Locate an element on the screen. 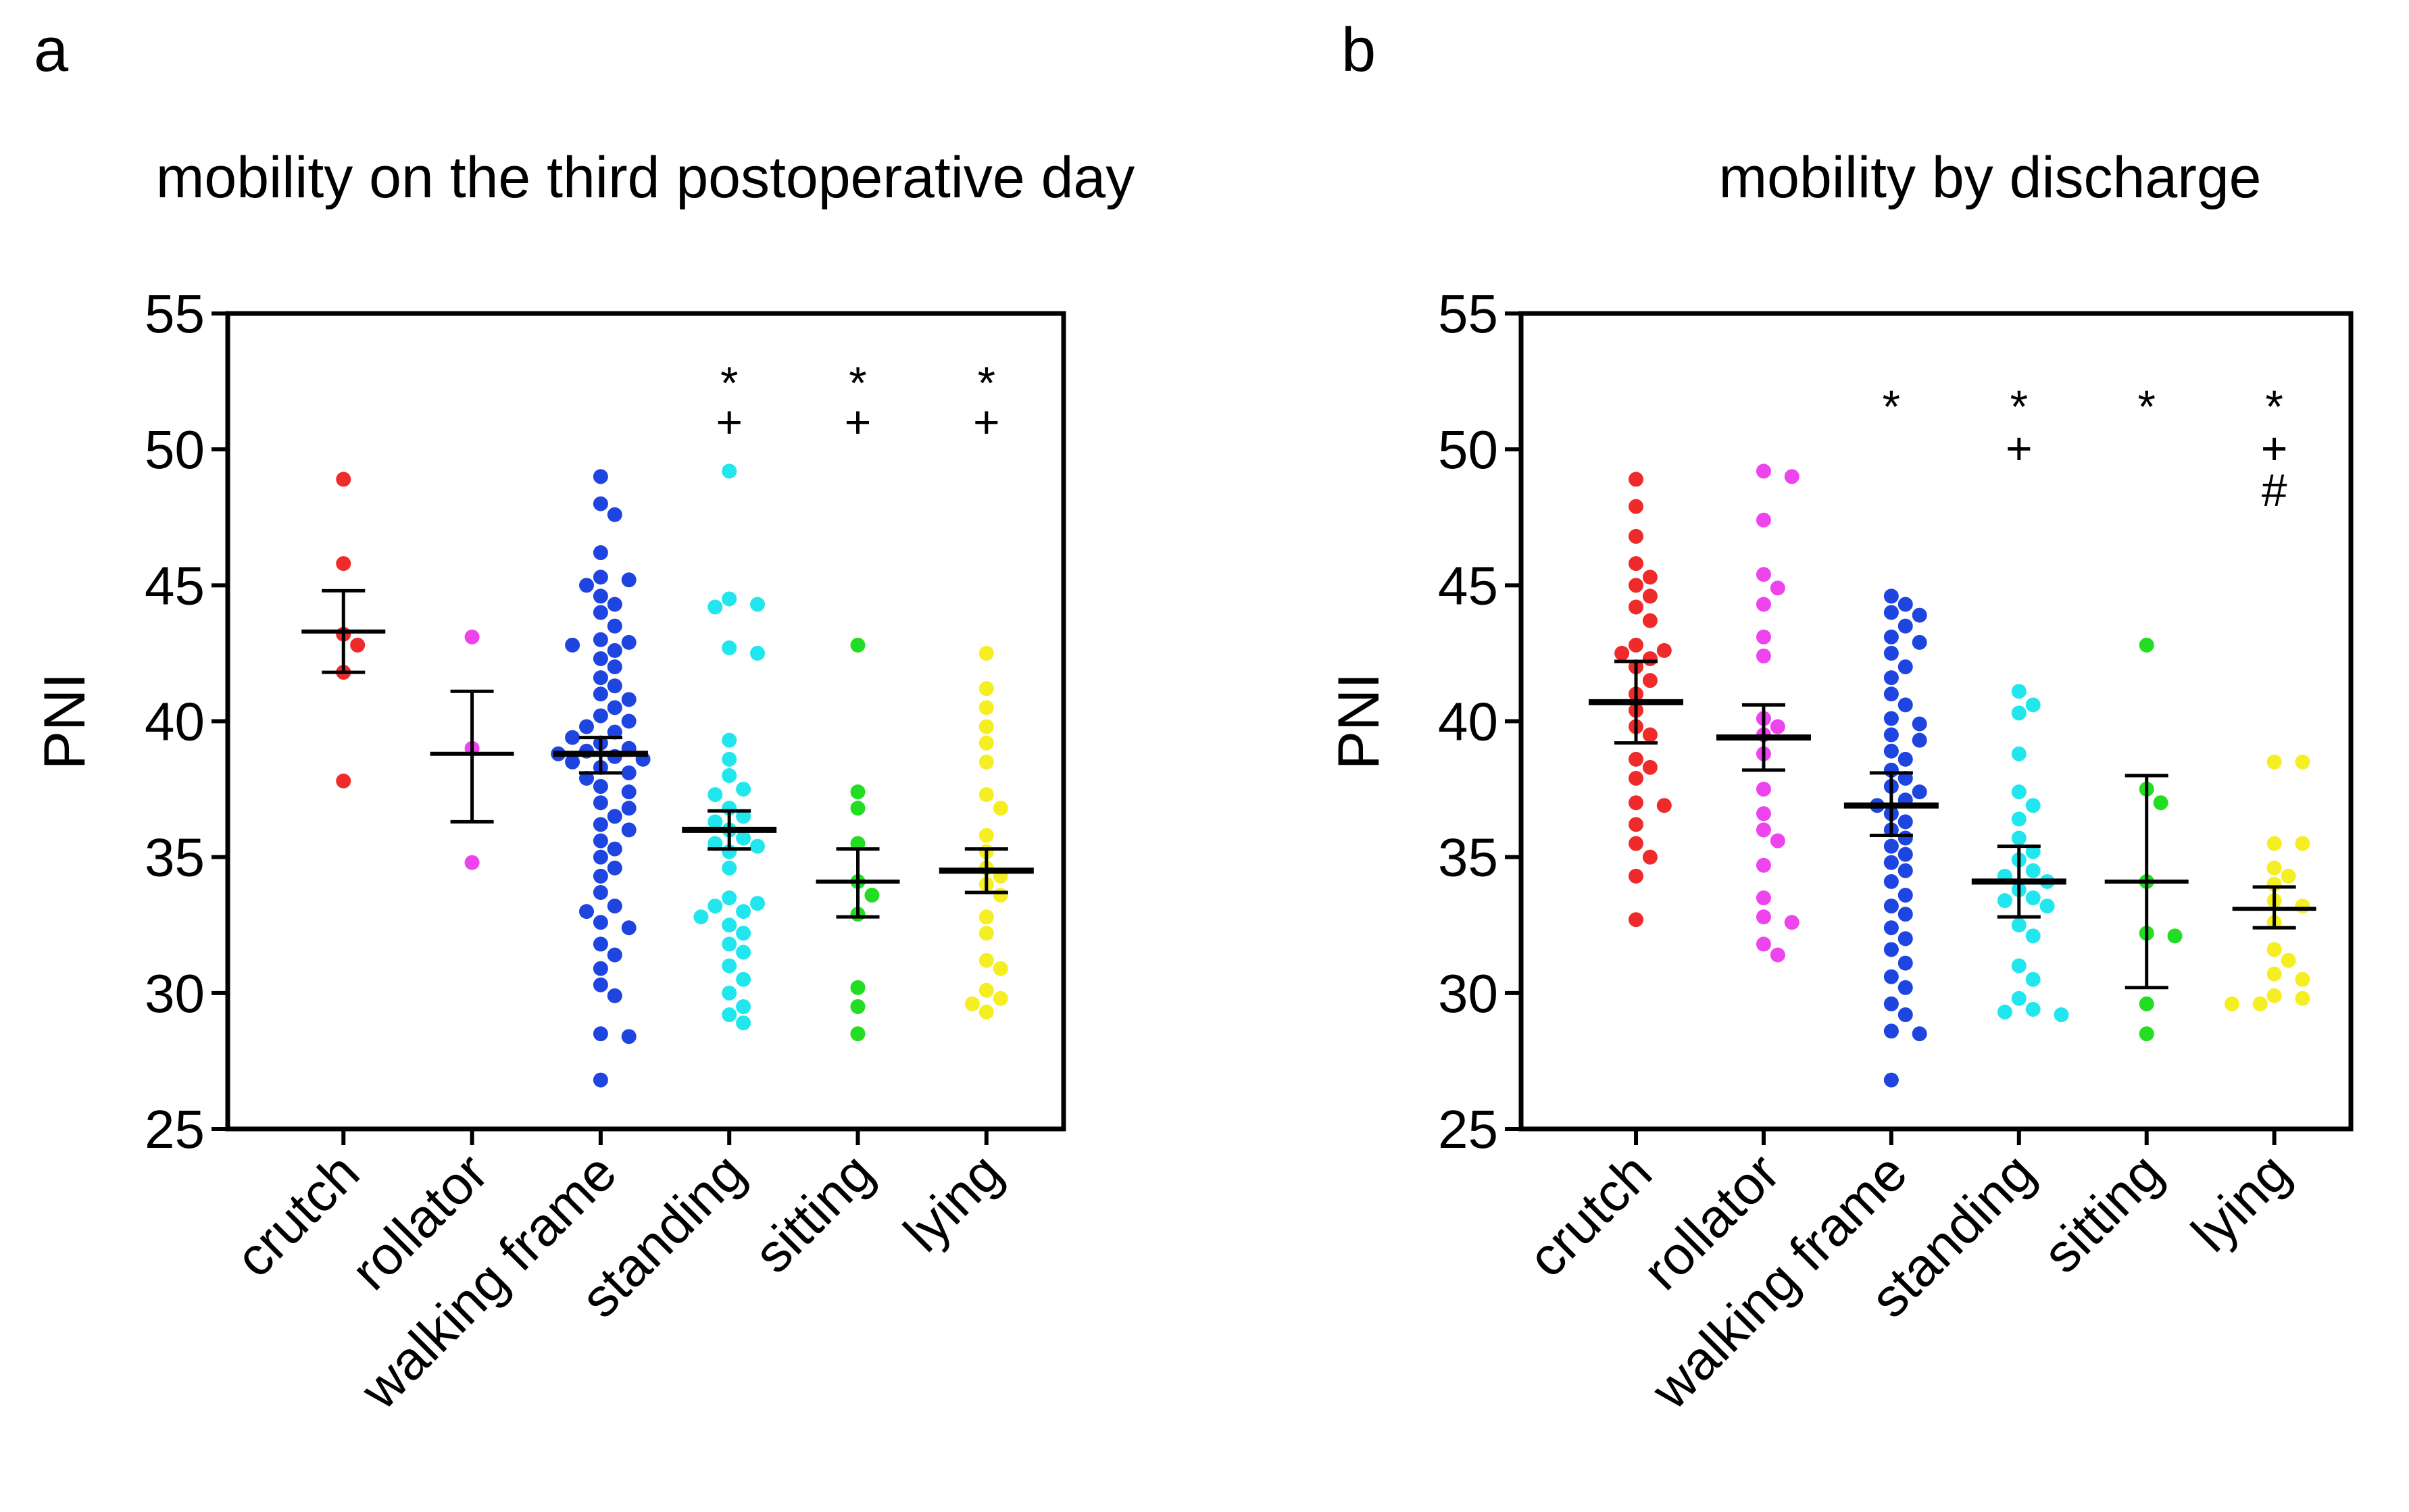 The height and width of the screenshot is (1512, 2409). x-tick-label: sitting is located at coordinates (2103, 1213).